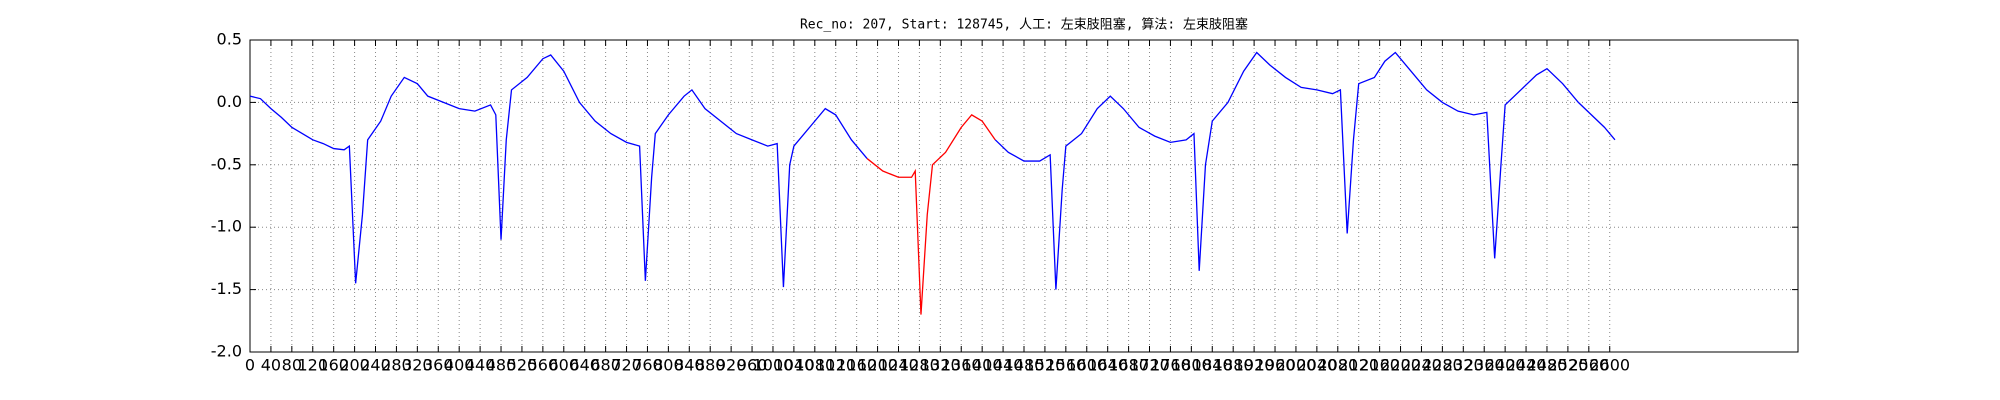 This screenshot has width=2000, height=400. I want to click on x-tick-label: 80, so click(292, 365).